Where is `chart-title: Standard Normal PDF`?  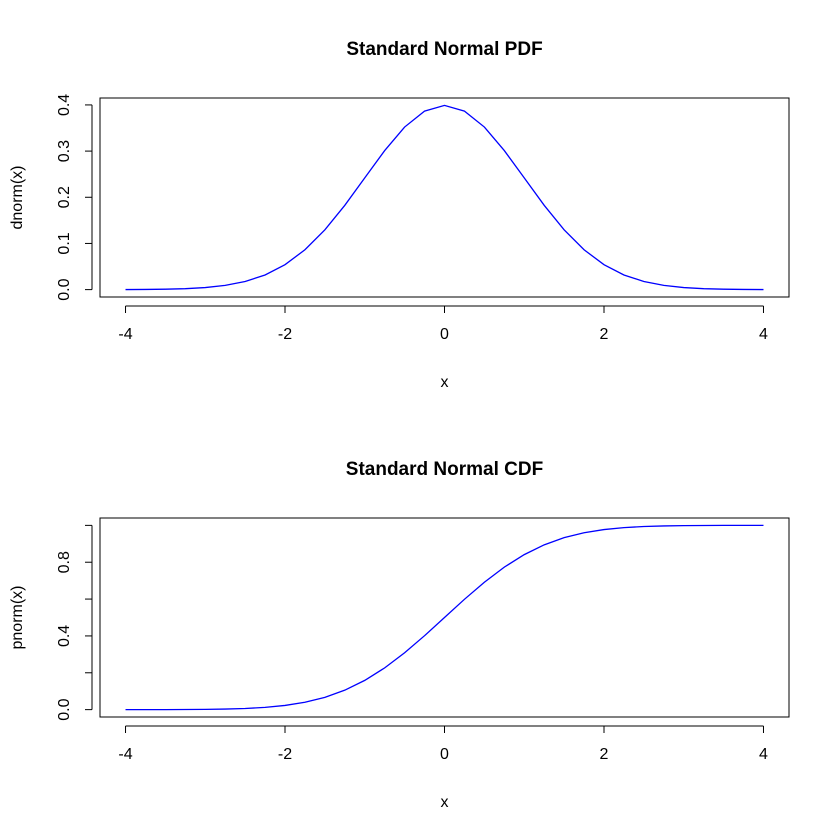
chart-title: Standard Normal PDF is located at coordinates (444, 49).